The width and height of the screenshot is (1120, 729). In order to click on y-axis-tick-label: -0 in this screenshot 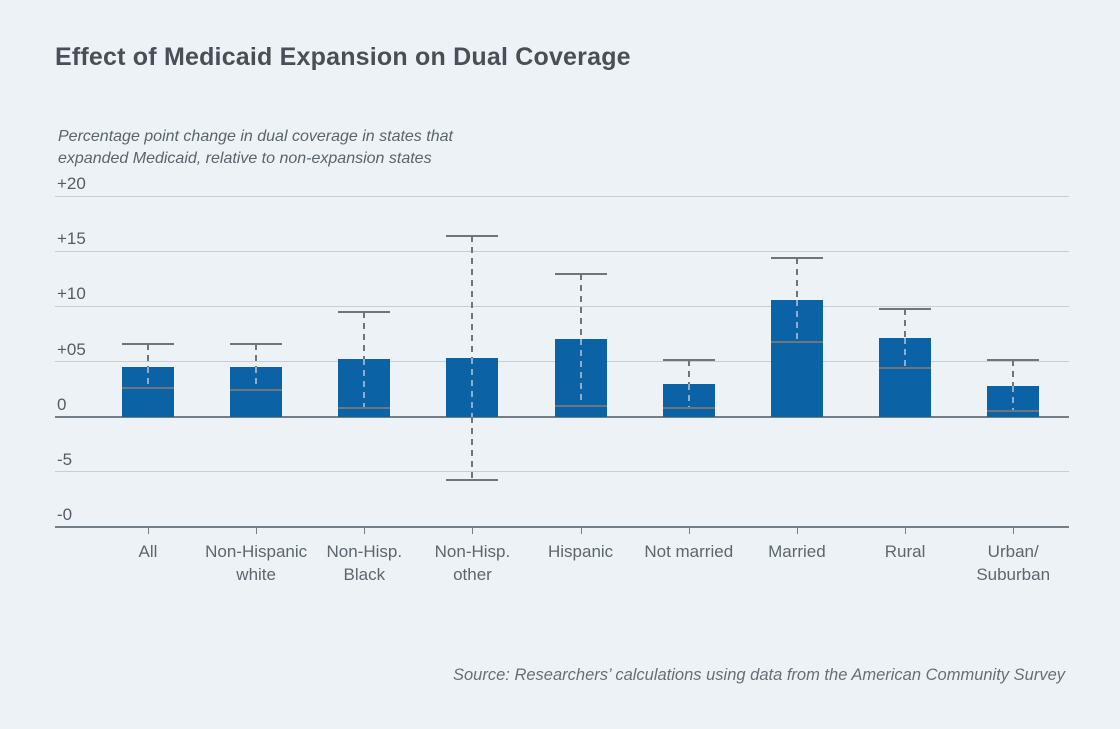, I will do `click(65, 514)`.